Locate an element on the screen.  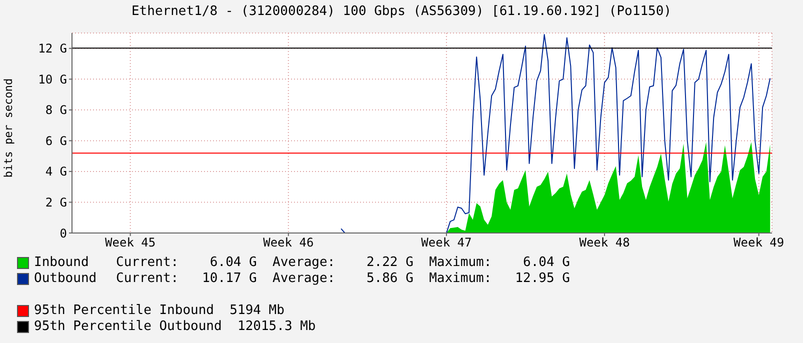
legend-label: Inbound is located at coordinates (62, 263).